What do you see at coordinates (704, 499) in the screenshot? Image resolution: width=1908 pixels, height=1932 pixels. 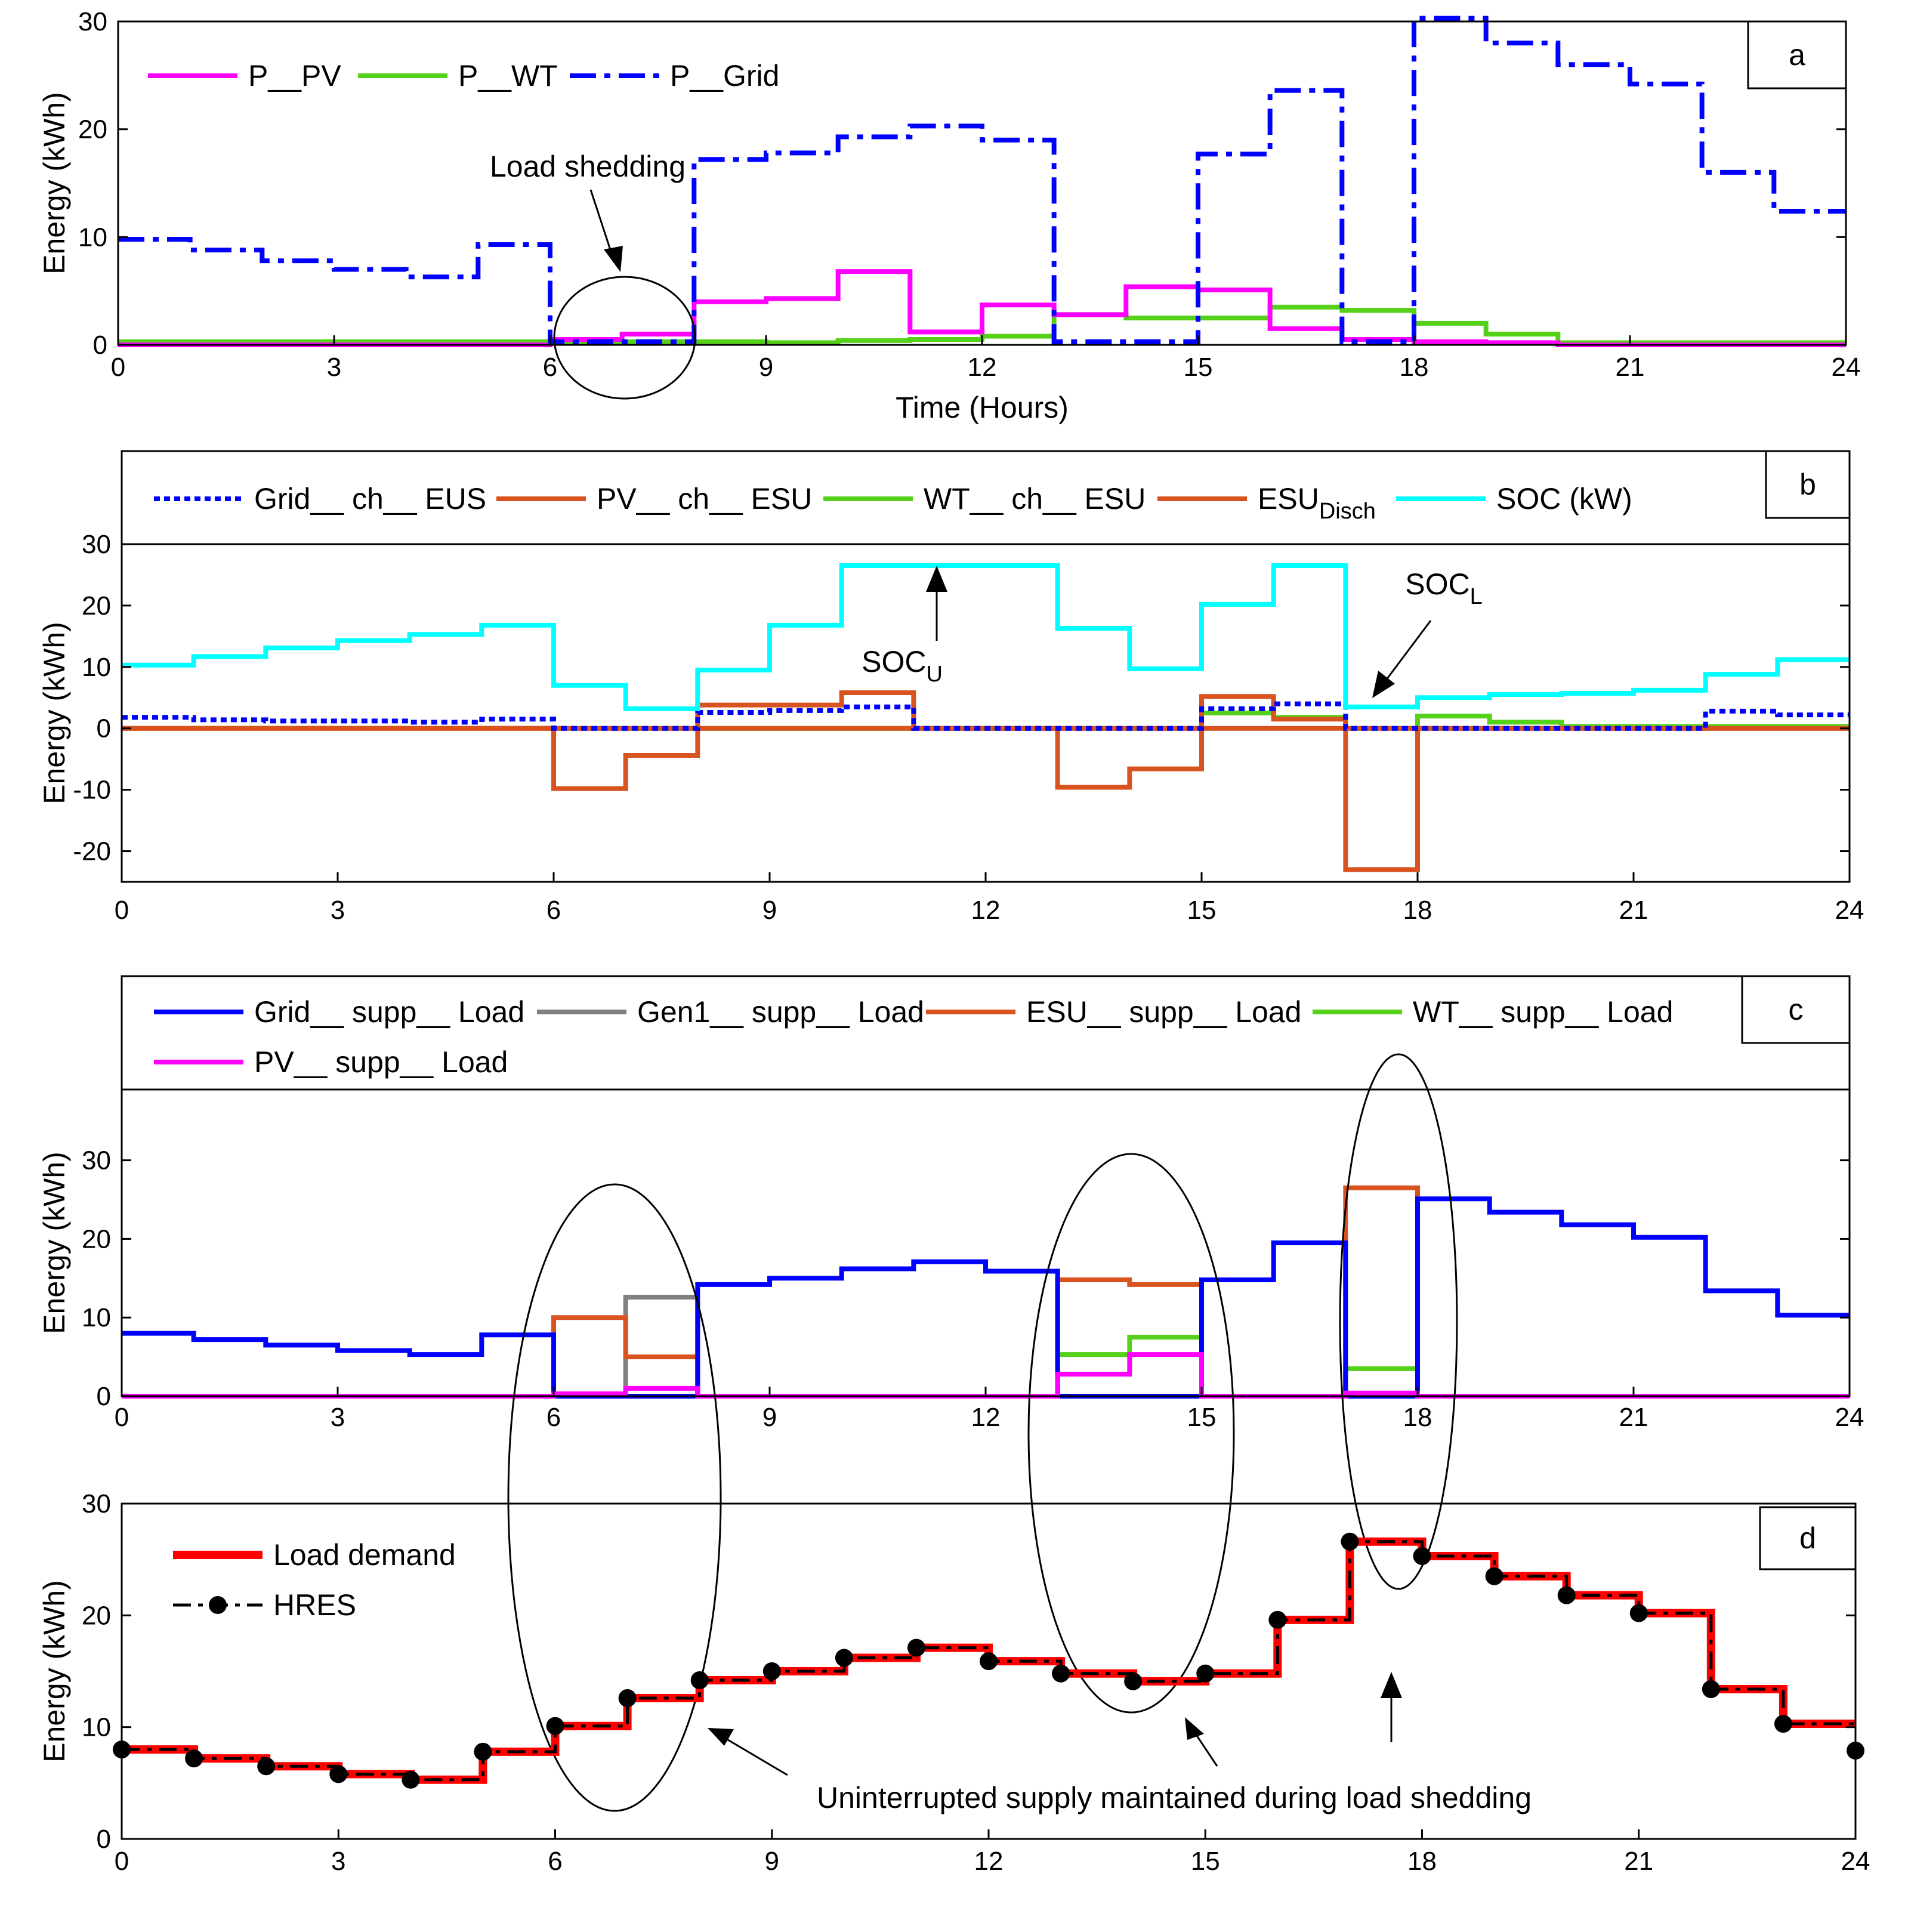 I see `legend-label: PV__ ch__ ESU` at bounding box center [704, 499].